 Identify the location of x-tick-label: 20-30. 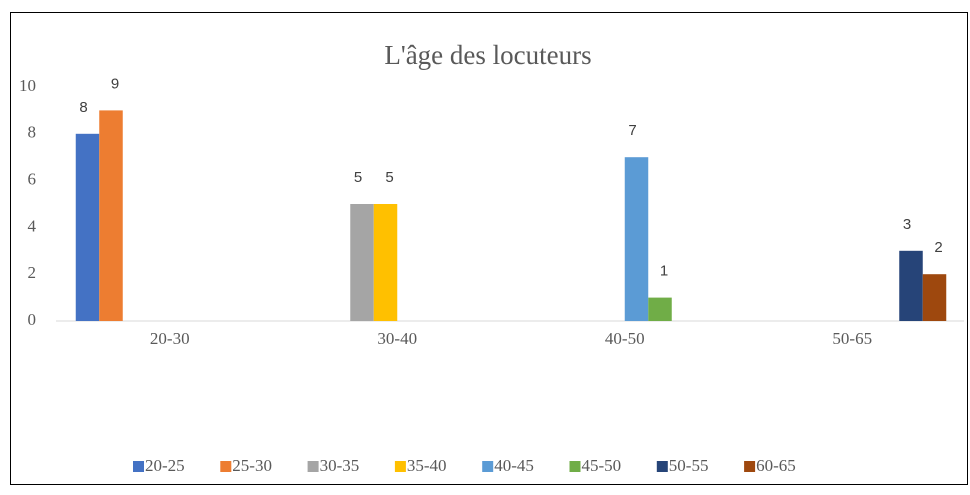
(170, 338).